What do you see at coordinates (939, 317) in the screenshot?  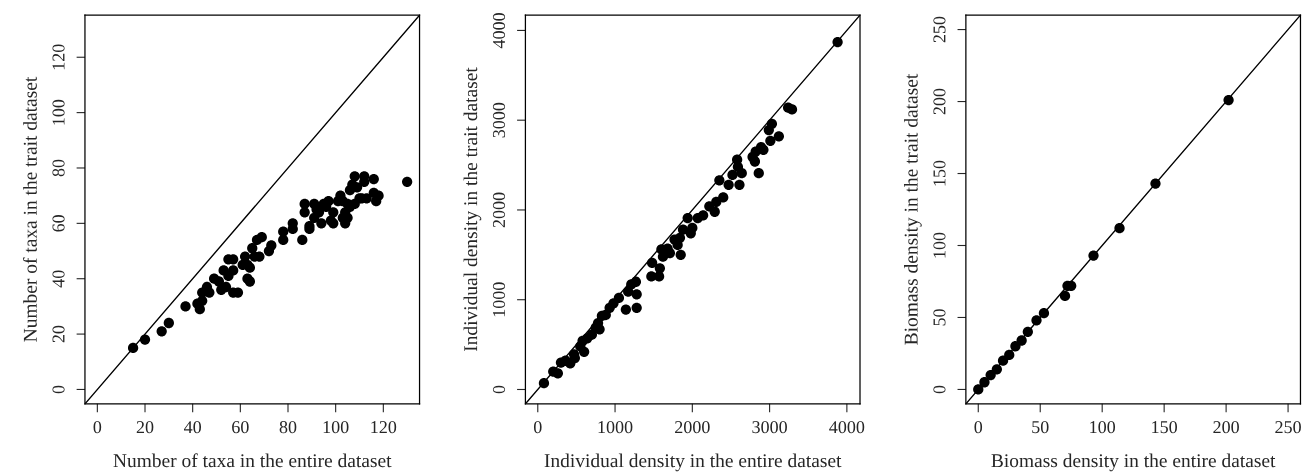 I see `y-tick-label: 50` at bounding box center [939, 317].